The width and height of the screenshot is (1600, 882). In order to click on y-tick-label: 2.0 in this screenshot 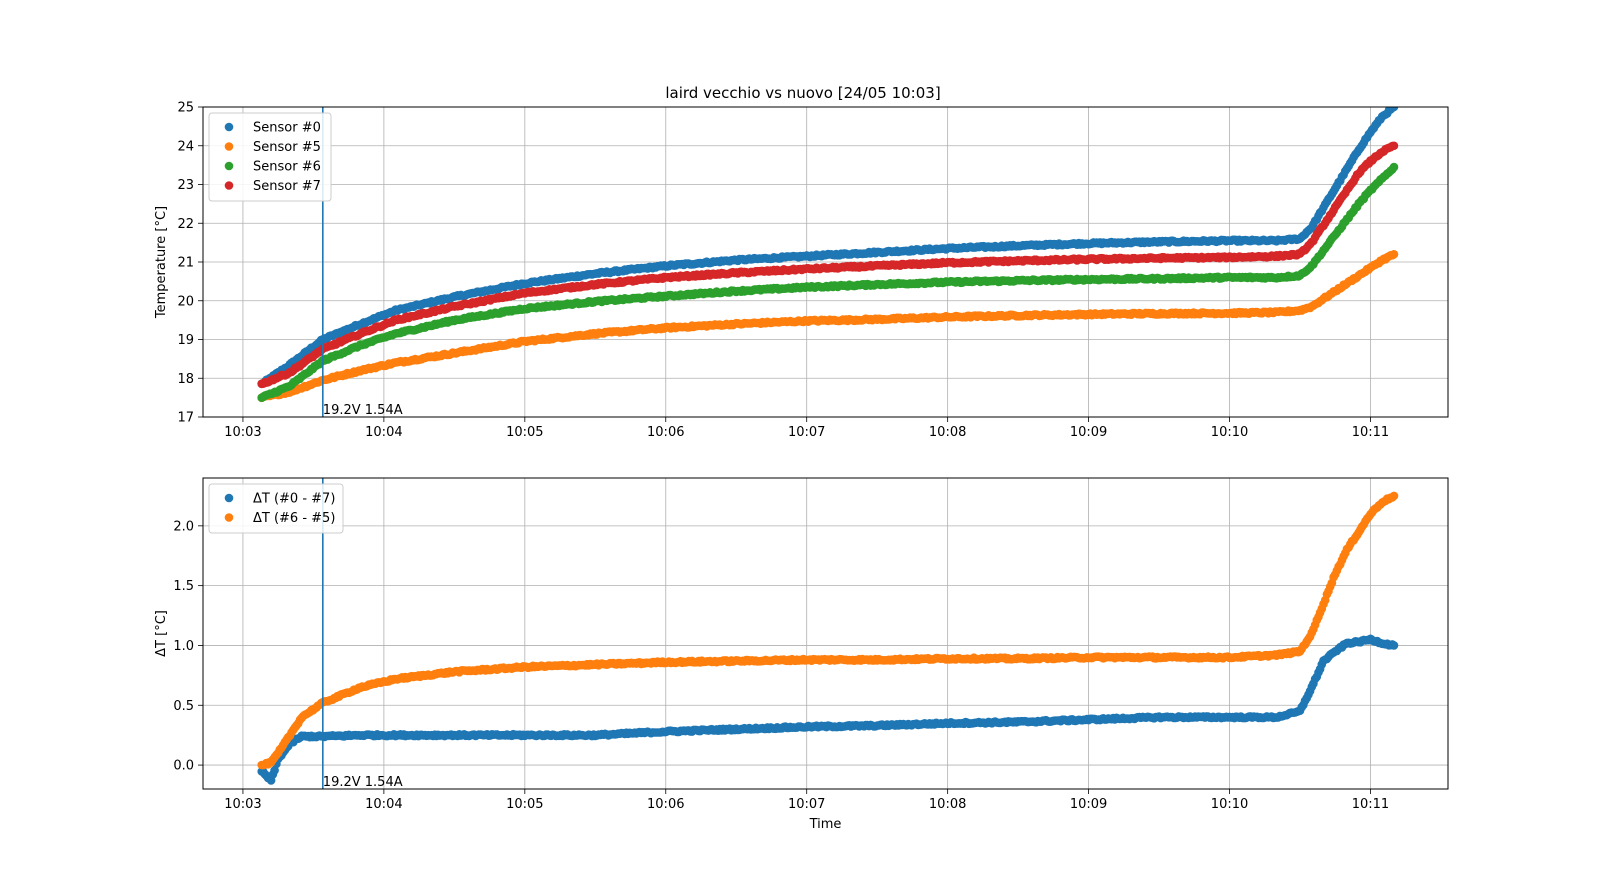, I will do `click(183, 526)`.